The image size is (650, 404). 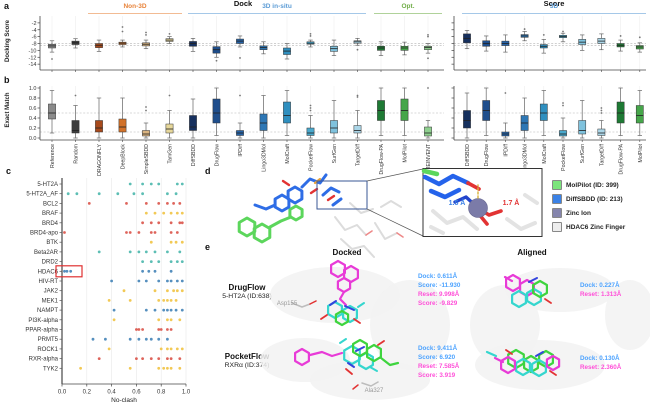 I want to click on x-label-MolPilot: MolPilot, so click(x=641, y=152).